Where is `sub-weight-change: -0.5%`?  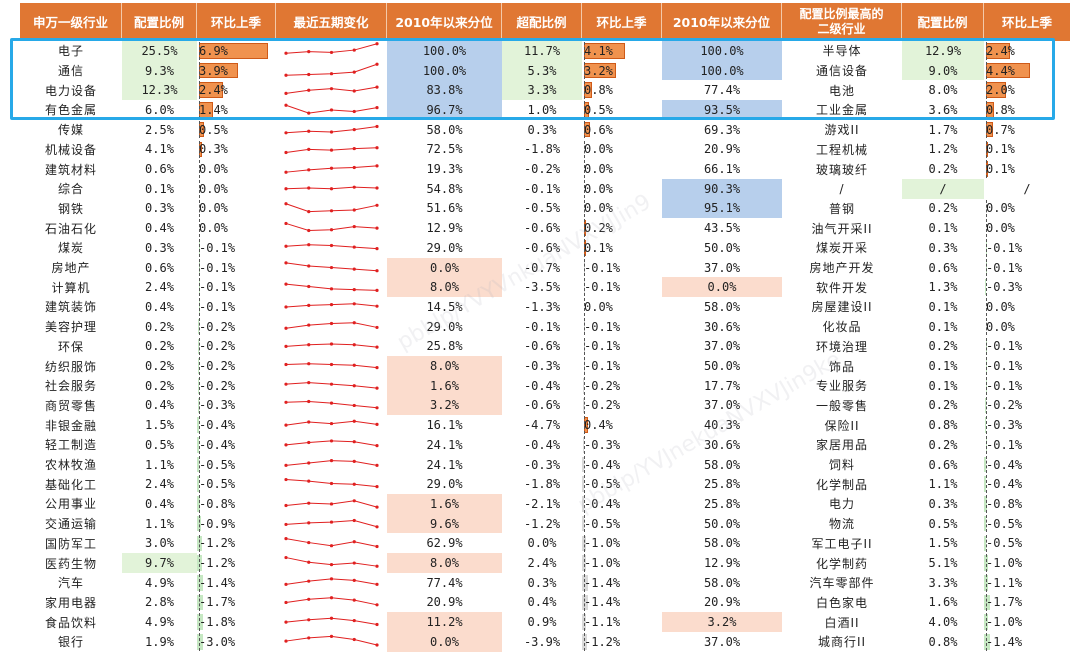 sub-weight-change: -0.5% is located at coordinates (1027, 524).